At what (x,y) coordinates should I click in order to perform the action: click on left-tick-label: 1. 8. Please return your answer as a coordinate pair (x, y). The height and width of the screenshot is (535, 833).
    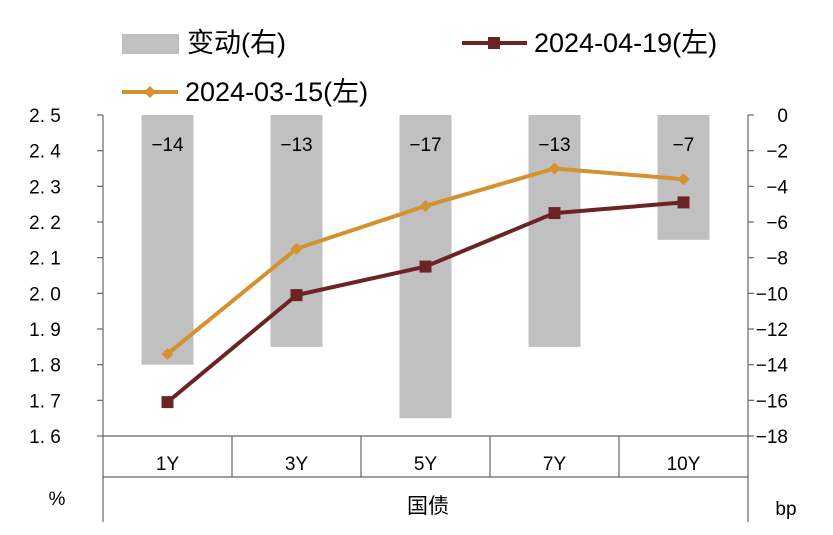
    Looking at the image, I should click on (45, 366).